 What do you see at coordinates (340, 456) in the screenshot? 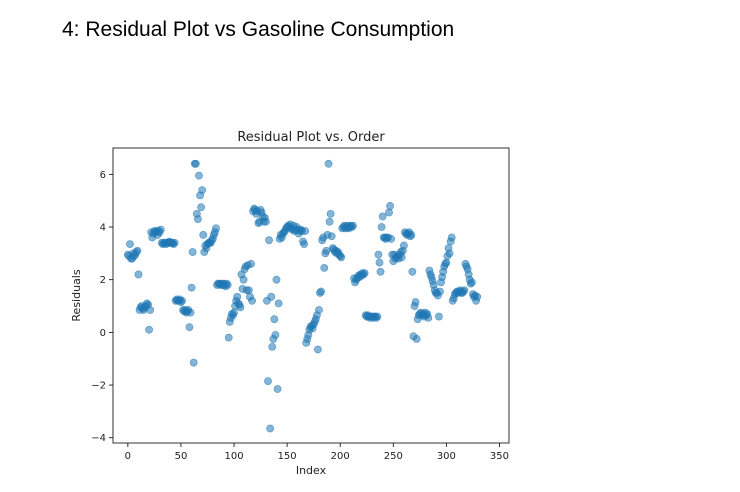
I see `x-tick-label: 200` at bounding box center [340, 456].